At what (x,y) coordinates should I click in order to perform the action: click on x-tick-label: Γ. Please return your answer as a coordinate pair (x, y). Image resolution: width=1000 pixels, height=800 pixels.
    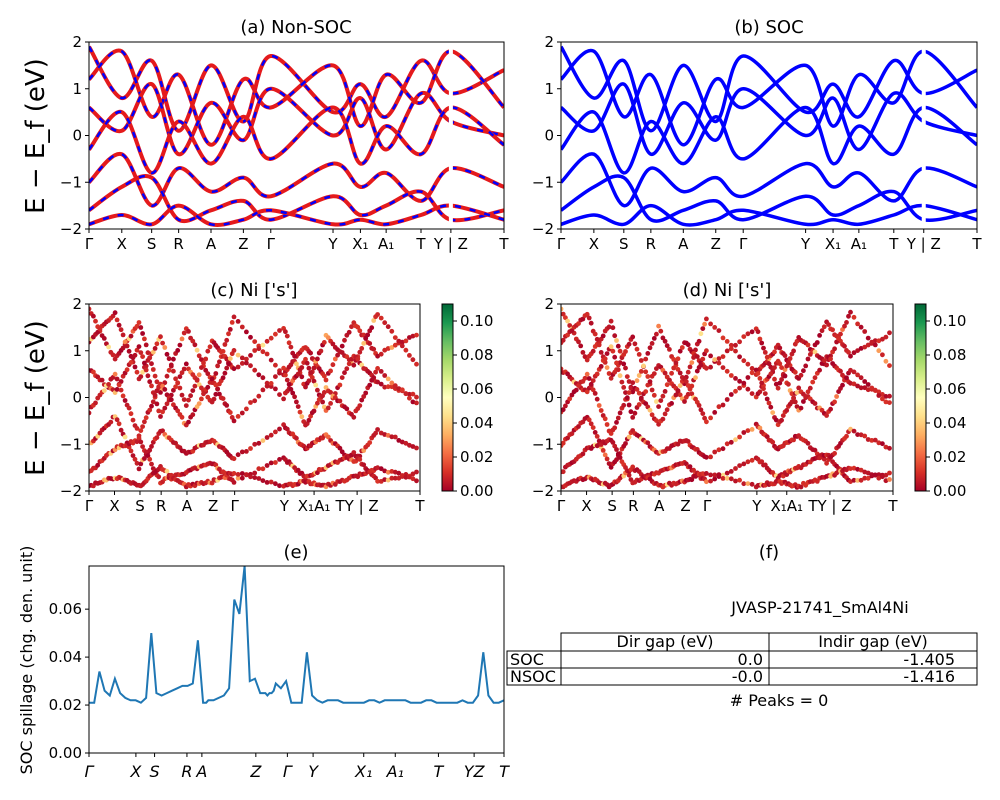
    Looking at the image, I should click on (288, 771).